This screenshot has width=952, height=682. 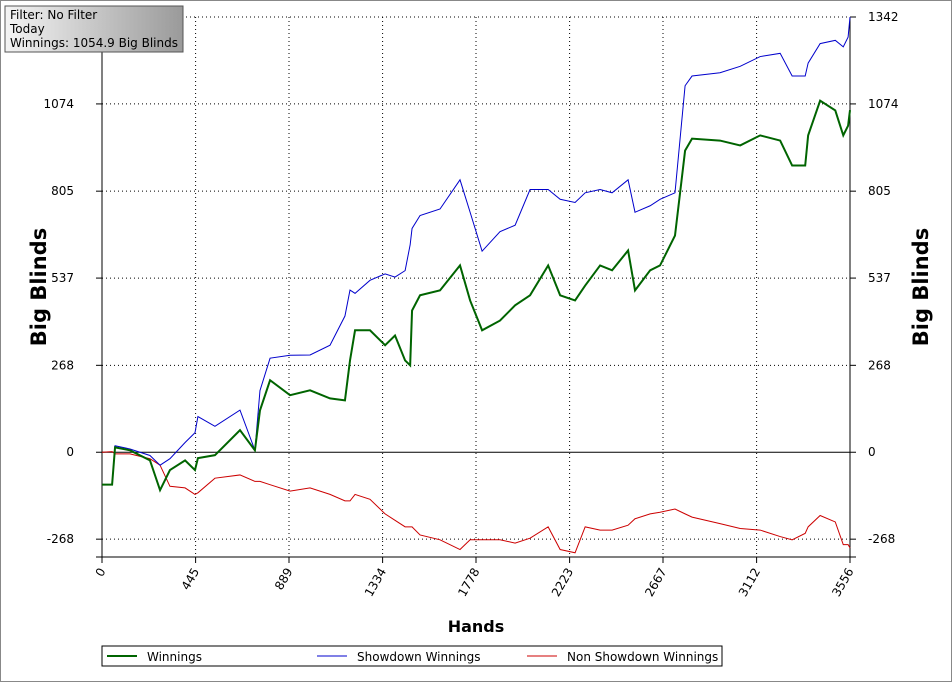 I want to click on info-box, so click(x=94, y=29).